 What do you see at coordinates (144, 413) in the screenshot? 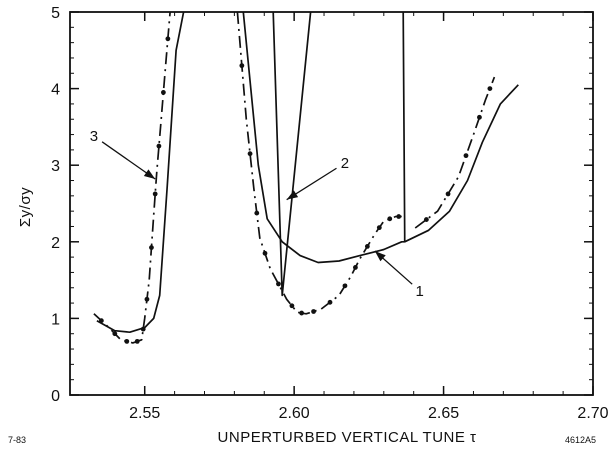
I see `x-tick-label: 2.55` at bounding box center [144, 413].